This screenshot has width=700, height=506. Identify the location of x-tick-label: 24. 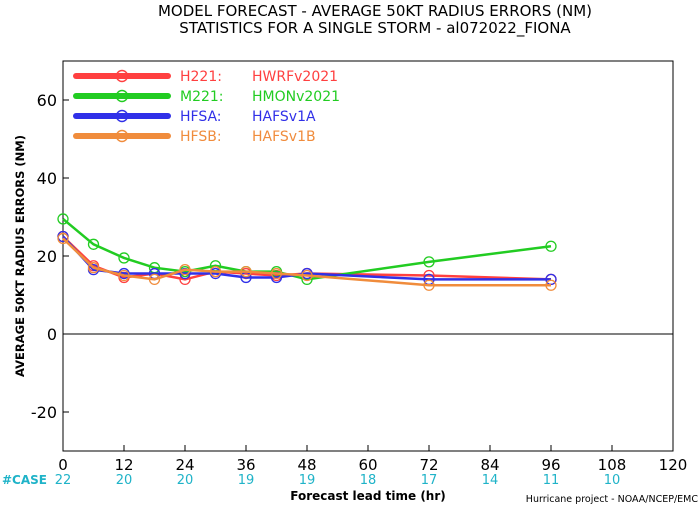
(184, 465).